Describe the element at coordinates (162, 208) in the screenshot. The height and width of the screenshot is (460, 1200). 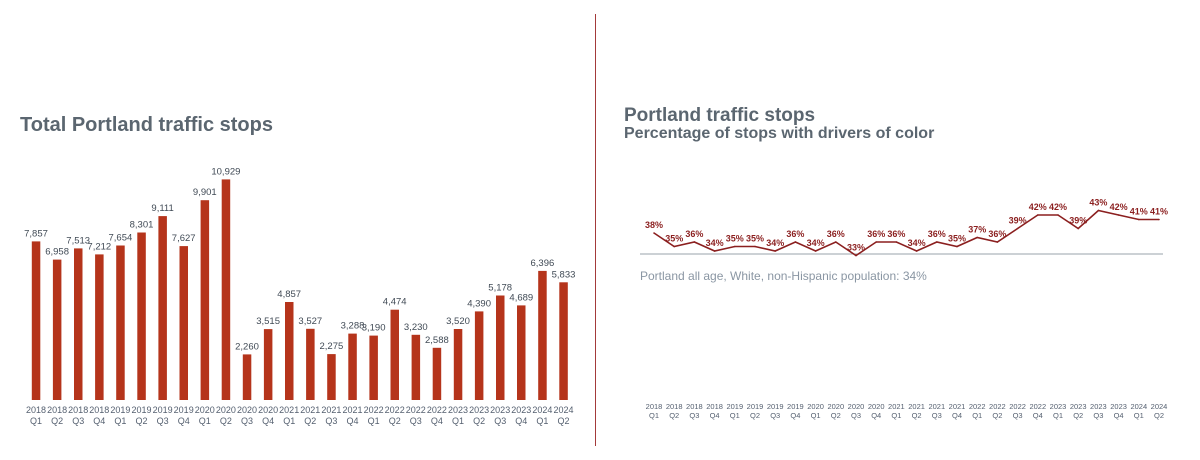
I see `bar-value-label-6: 9,111` at that location.